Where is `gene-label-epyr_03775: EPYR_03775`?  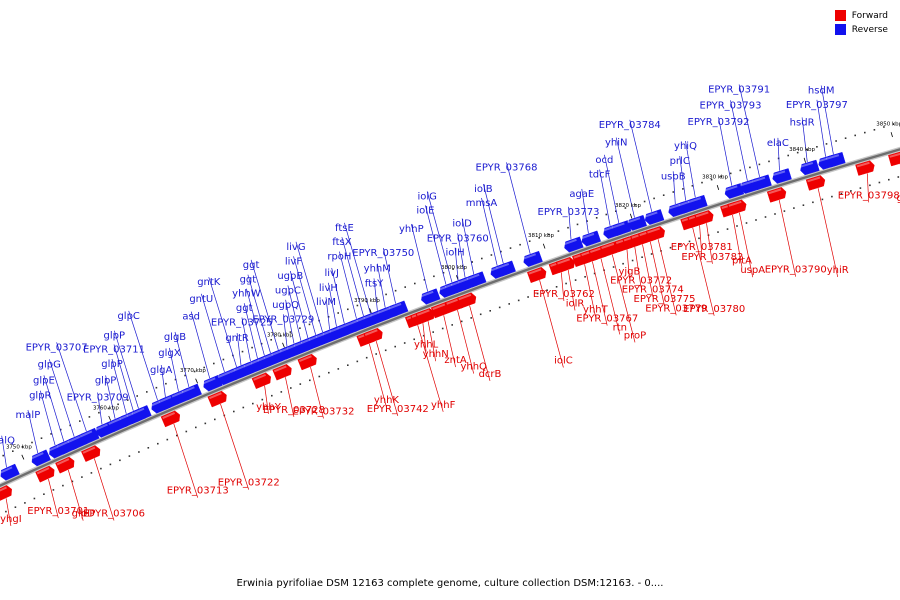
gene-label-epyr_03775: EPYR_03775 is located at coordinates (665, 299).